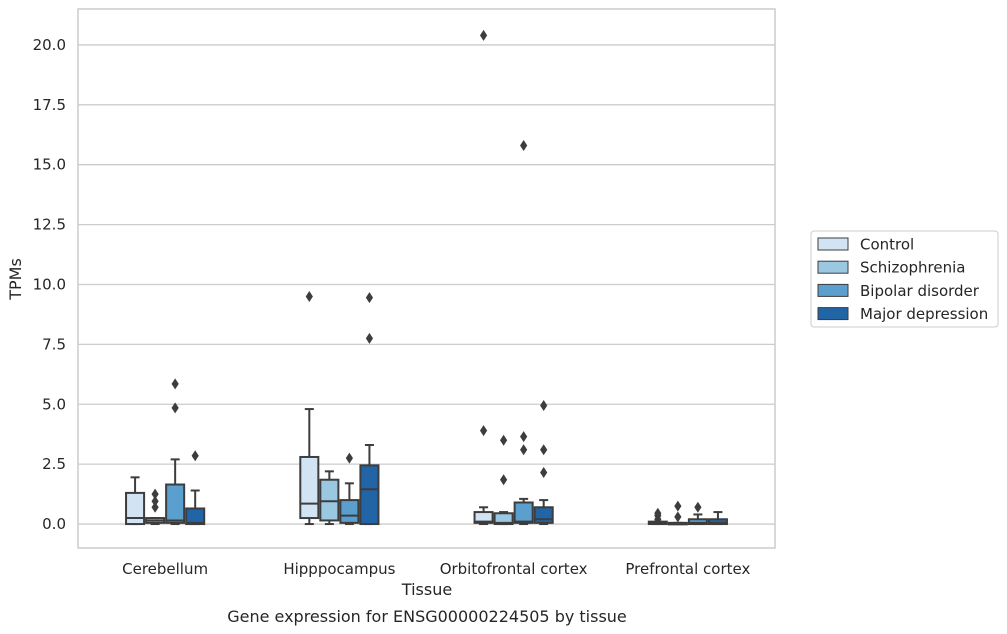 This screenshot has height=634, width=1007. I want to click on y-tick-label: 5.0, so click(54, 404).